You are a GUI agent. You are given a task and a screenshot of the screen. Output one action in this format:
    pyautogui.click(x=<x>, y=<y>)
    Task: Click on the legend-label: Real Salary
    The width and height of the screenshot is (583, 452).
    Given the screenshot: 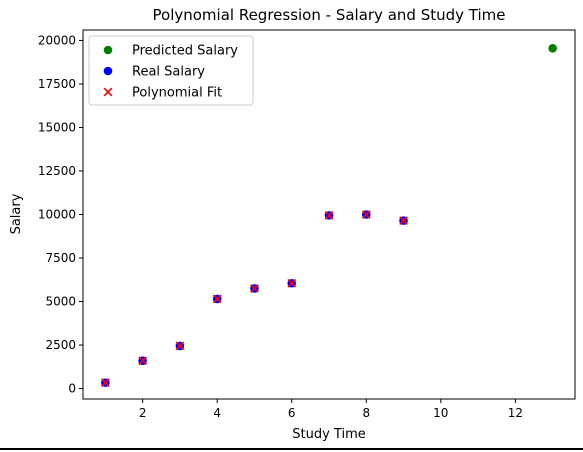 What is the action you would take?
    pyautogui.click(x=168, y=72)
    